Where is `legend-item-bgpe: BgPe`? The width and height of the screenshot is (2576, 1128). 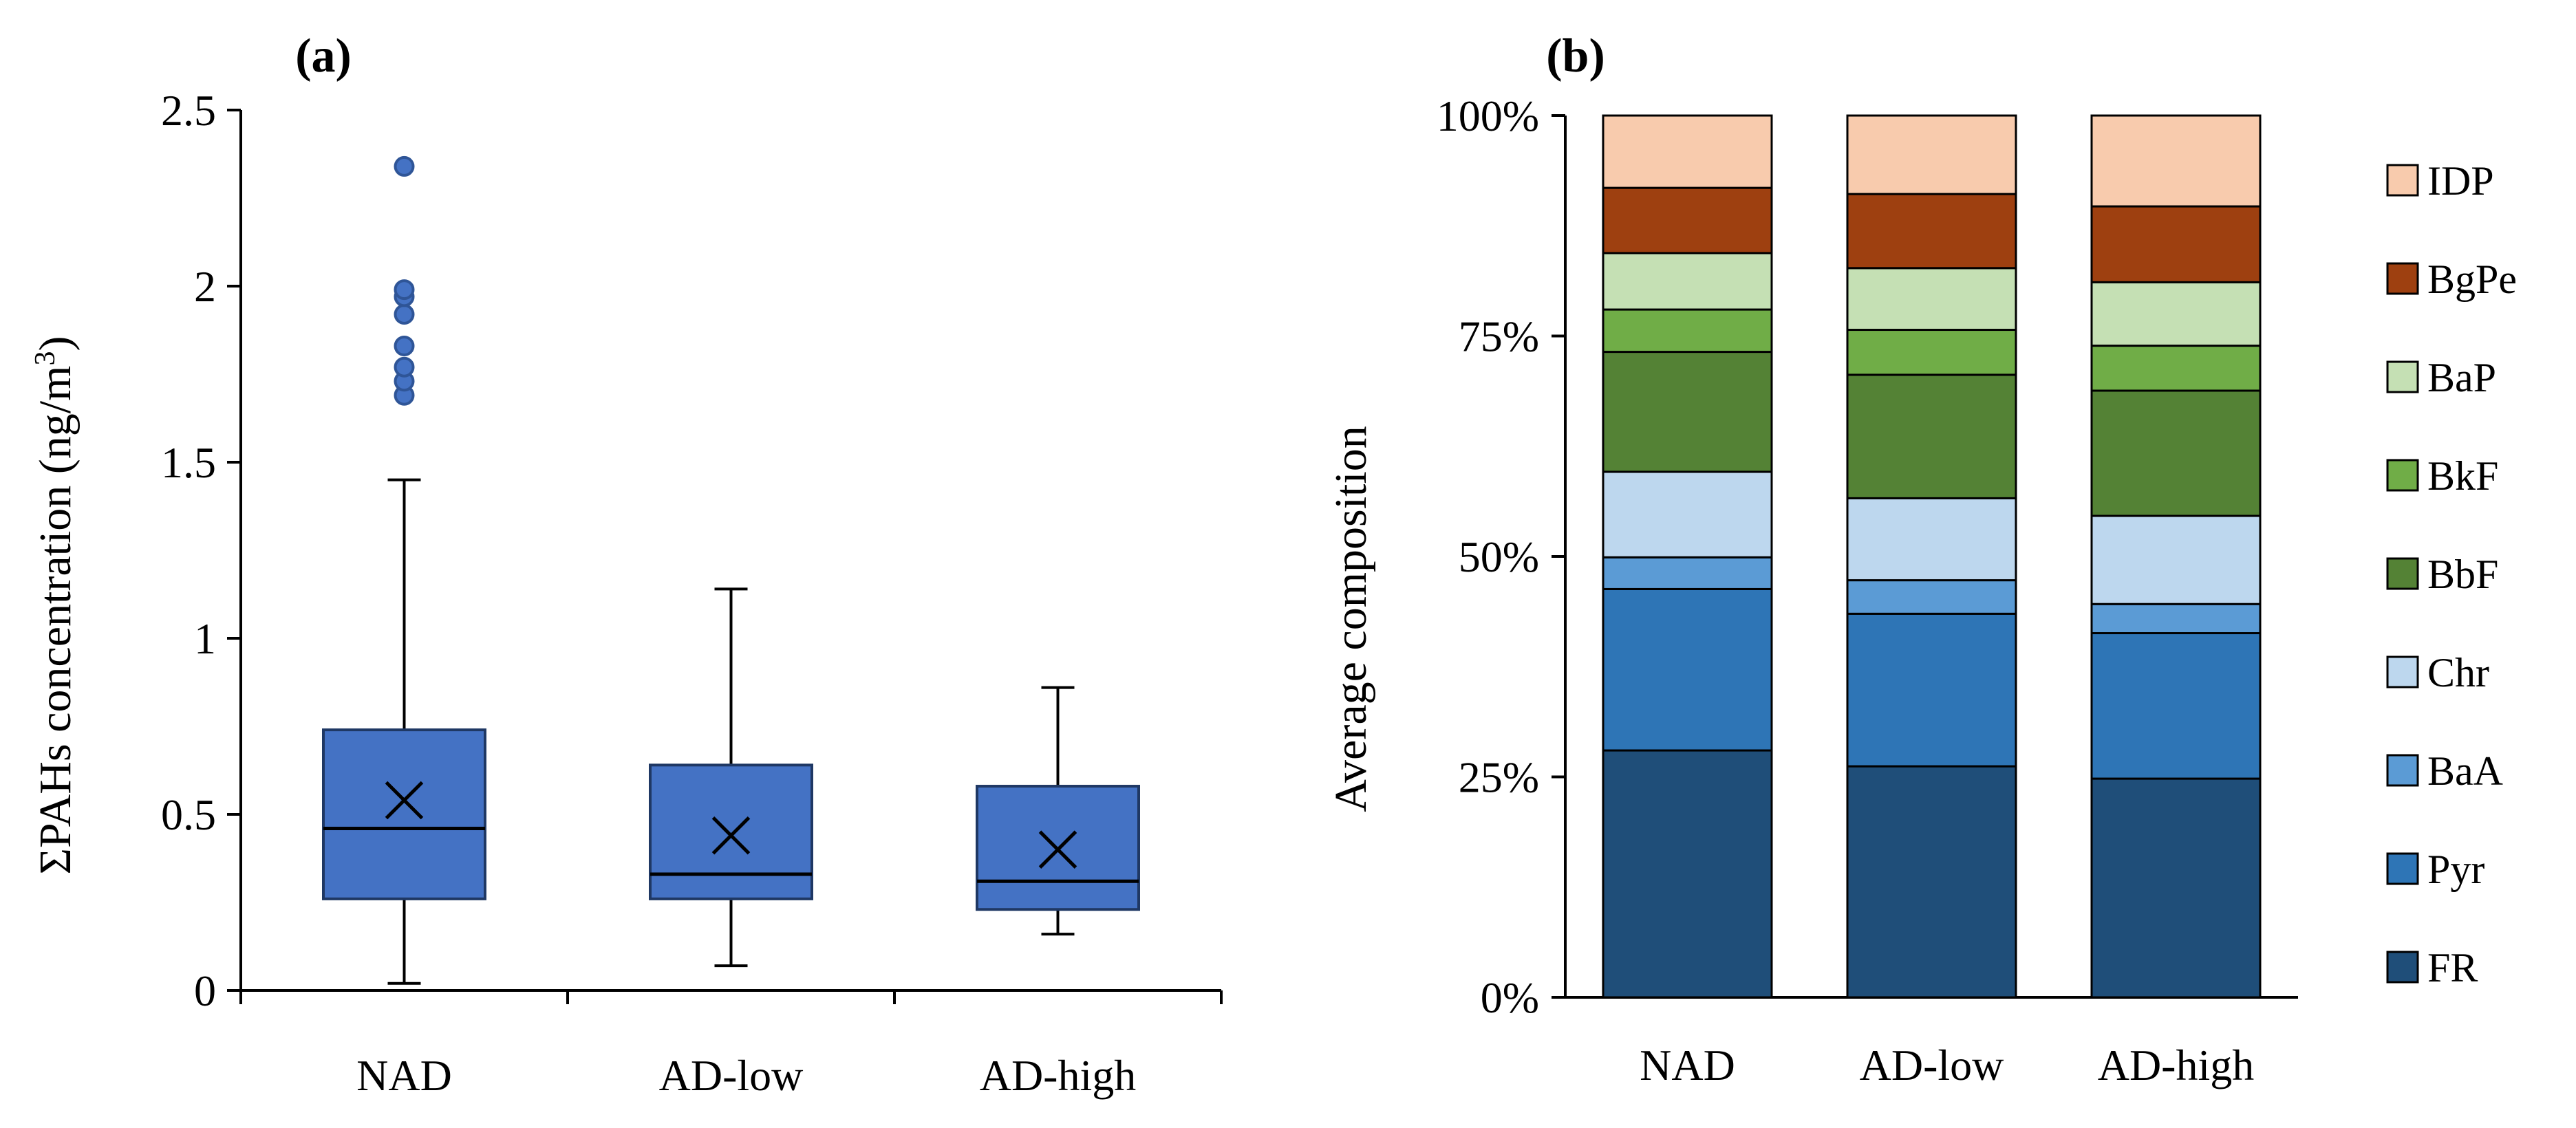 legend-item-bgpe: BgPe is located at coordinates (2451, 279).